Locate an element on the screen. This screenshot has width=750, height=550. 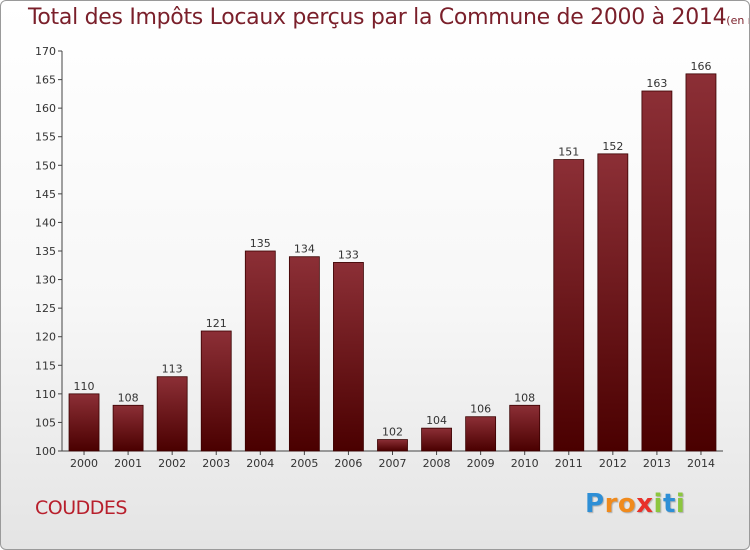
x-tick-label-2008: 2008 is located at coordinates (437, 463).